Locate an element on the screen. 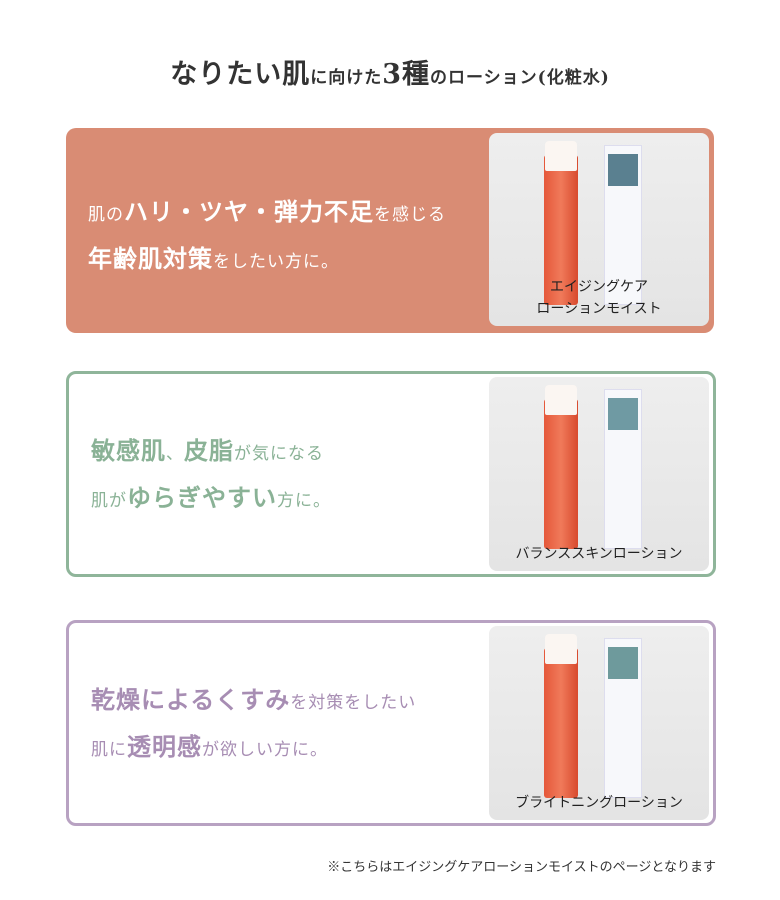 The width and height of the screenshot is (780, 900). page-title: なりたい肌に向けた3種のローション(化粧水) is located at coordinates (390, 71).